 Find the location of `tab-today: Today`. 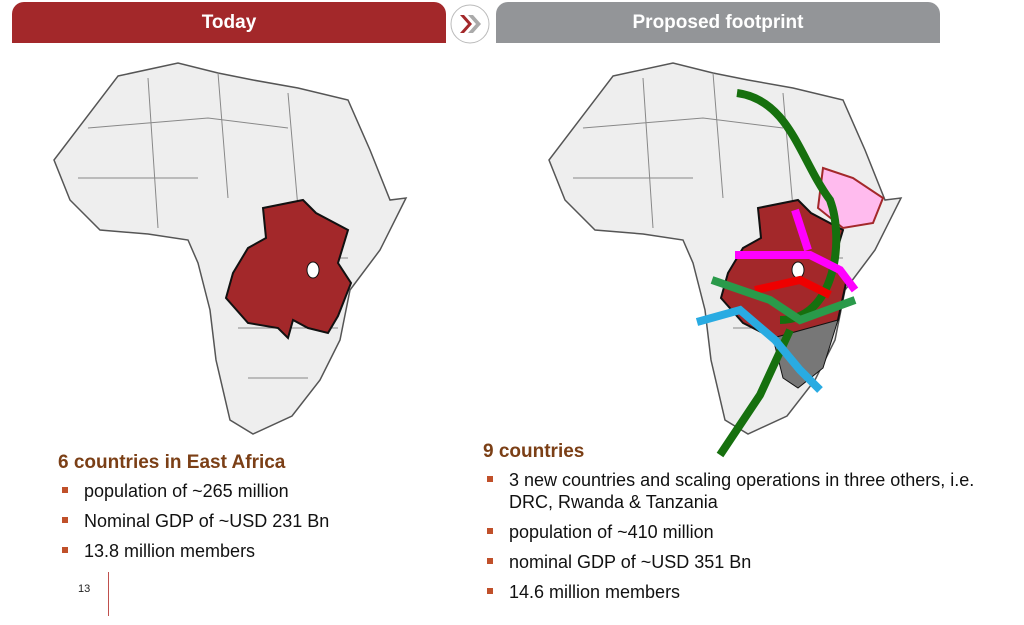

tab-today: Today is located at coordinates (229, 22).